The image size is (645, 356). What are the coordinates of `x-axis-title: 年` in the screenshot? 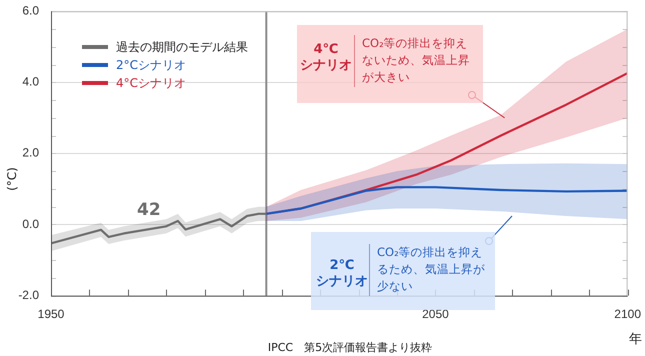 It's located at (635, 339).